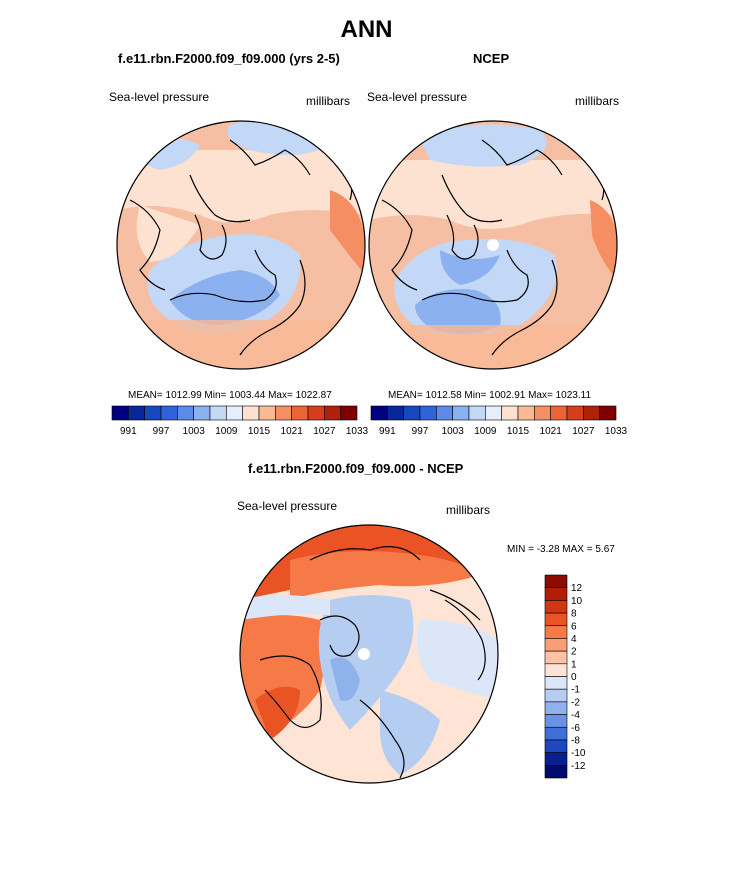 The height and width of the screenshot is (882, 733). I want to click on panel1-left-label: Sea-level pressure, so click(159, 97).